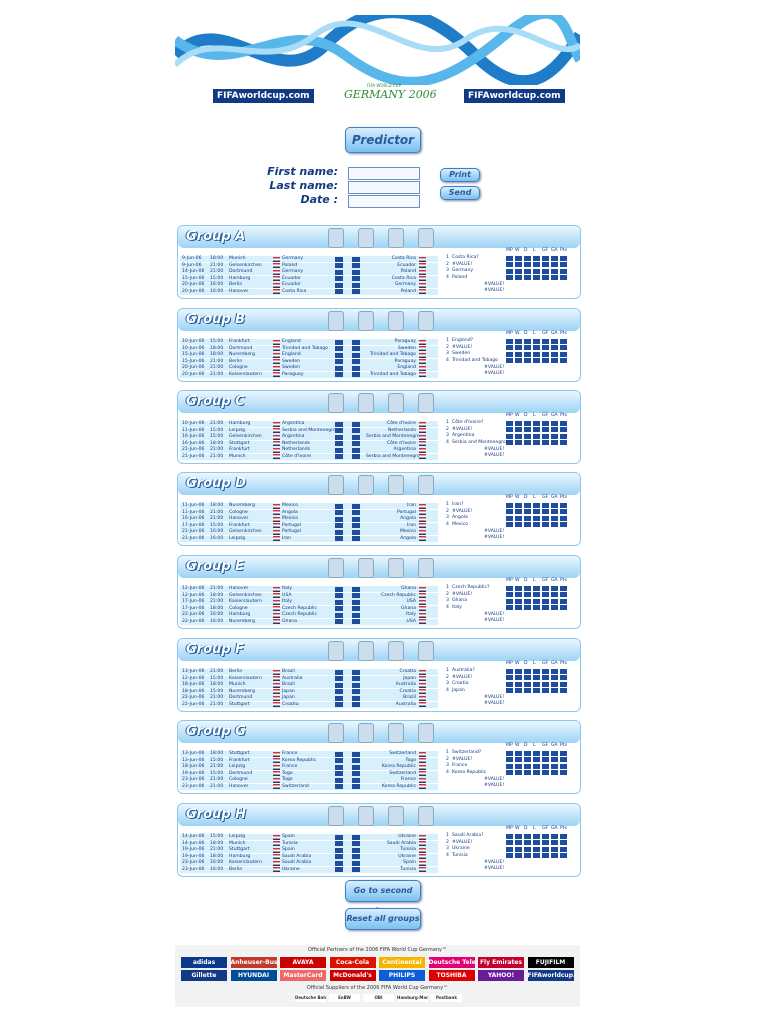 Image resolution: width=768 pixels, height=1024 pixels. What do you see at coordinates (383, 140) in the screenshot?
I see `predictor-button: Predictor` at bounding box center [383, 140].